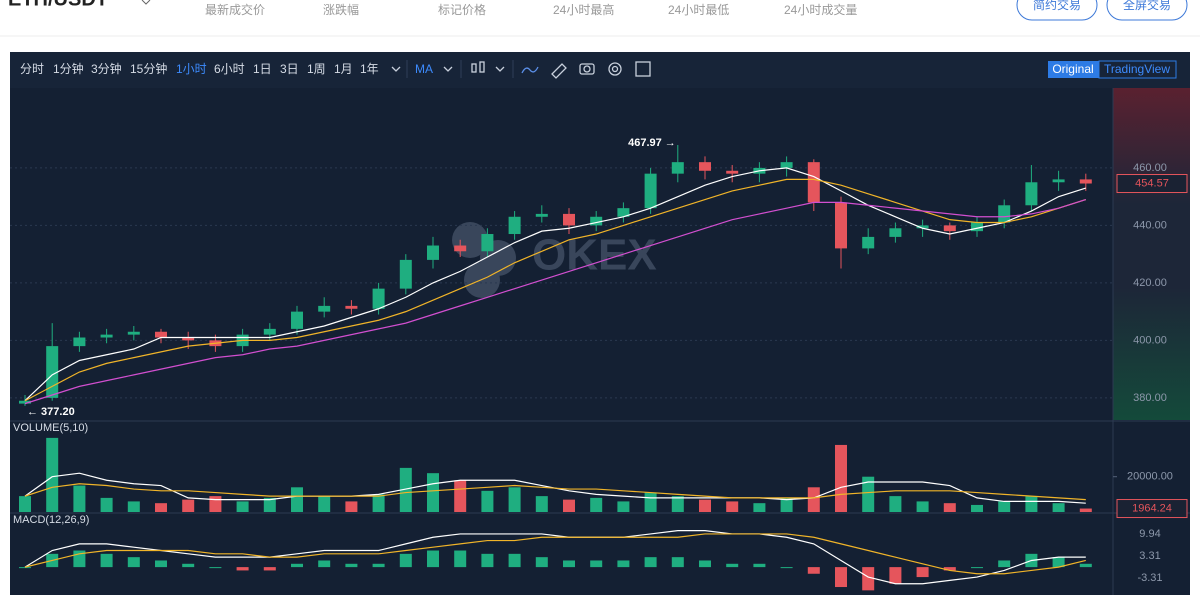 This screenshot has width=1200, height=595. I want to click on button-full, so click(1147, 10).